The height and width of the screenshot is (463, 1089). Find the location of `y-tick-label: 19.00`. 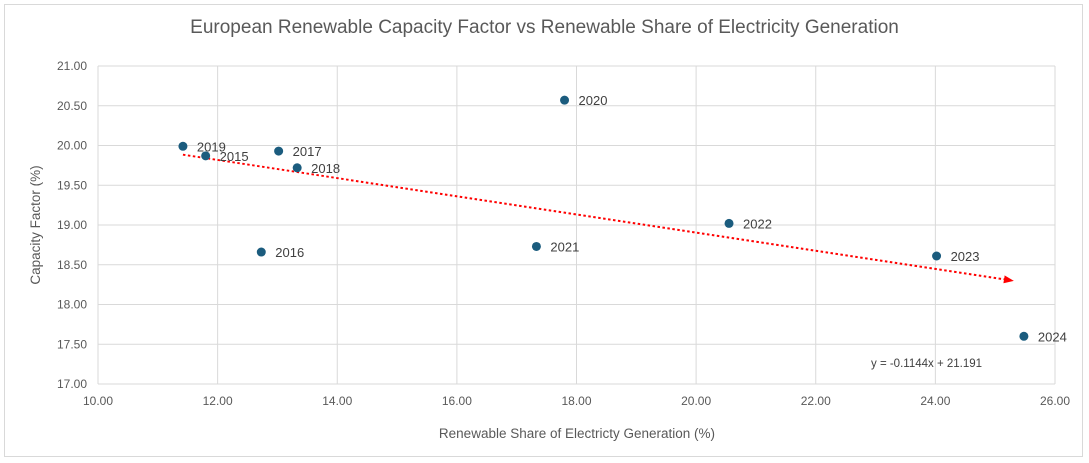

y-tick-label: 19.00 is located at coordinates (72, 225).